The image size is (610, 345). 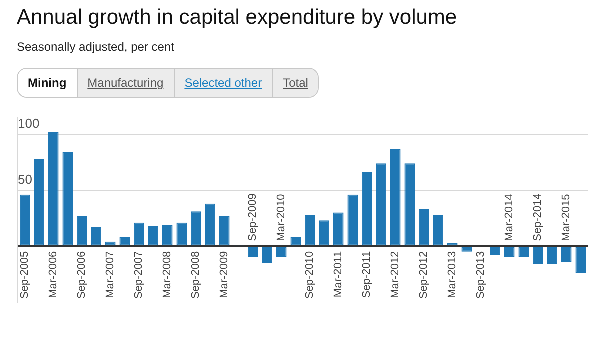 I want to click on x-tick-label: Sep-2014, so click(x=538, y=218).